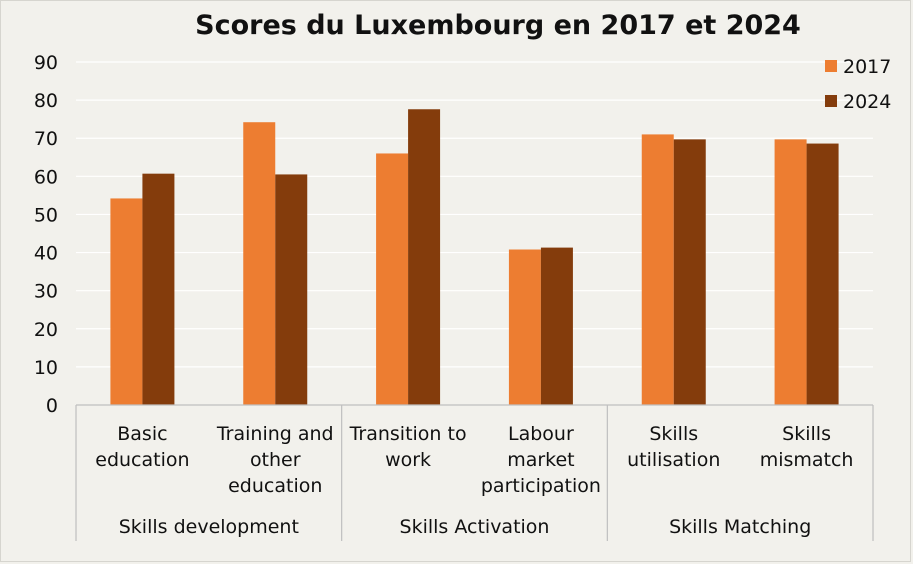 The height and width of the screenshot is (564, 913). I want to click on legend: 2017 2024, so click(858, 84).